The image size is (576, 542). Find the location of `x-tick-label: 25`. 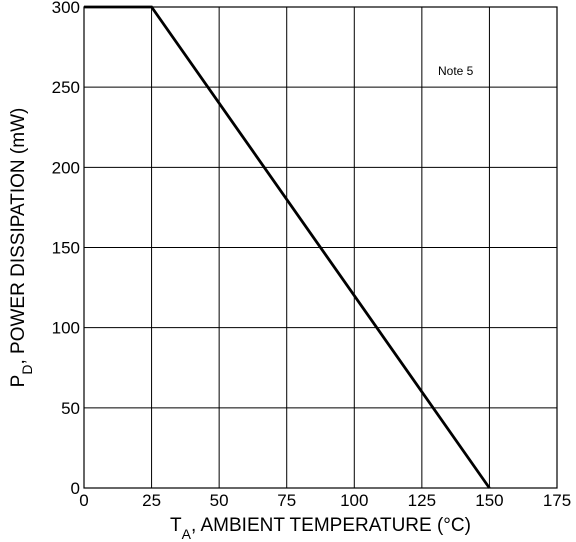

x-tick-label: 25 is located at coordinates (151, 500).